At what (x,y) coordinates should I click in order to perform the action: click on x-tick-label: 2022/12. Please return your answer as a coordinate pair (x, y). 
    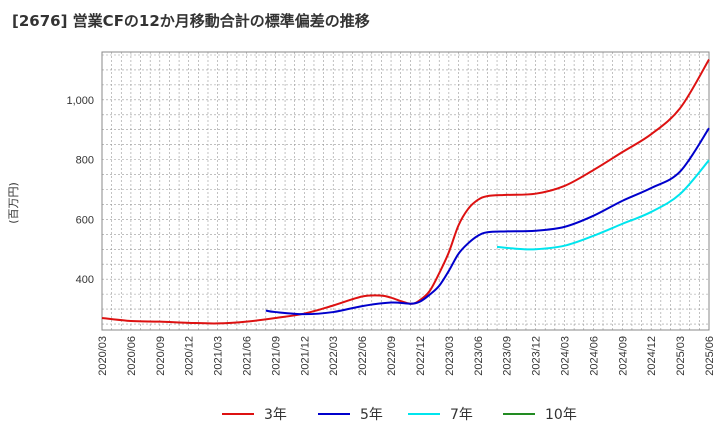
    Looking at the image, I should click on (421, 356).